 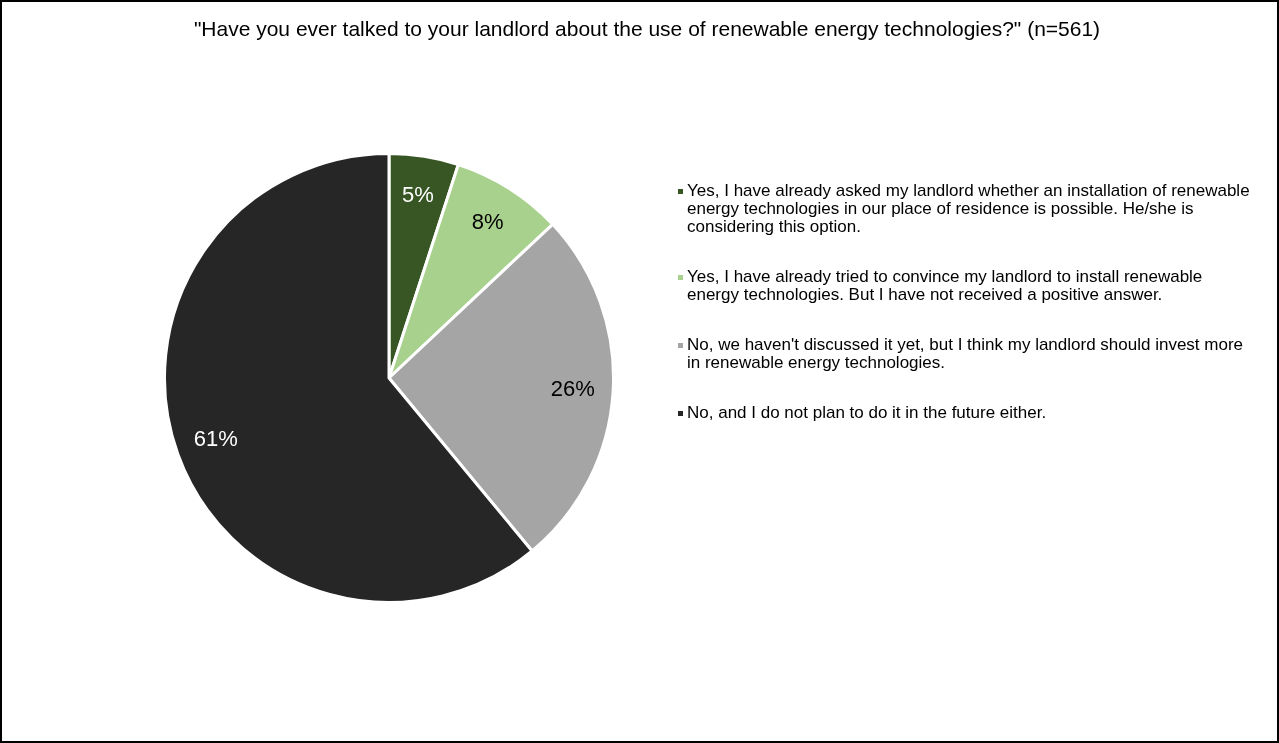 I want to click on data-label: 61%, so click(x=215, y=439).